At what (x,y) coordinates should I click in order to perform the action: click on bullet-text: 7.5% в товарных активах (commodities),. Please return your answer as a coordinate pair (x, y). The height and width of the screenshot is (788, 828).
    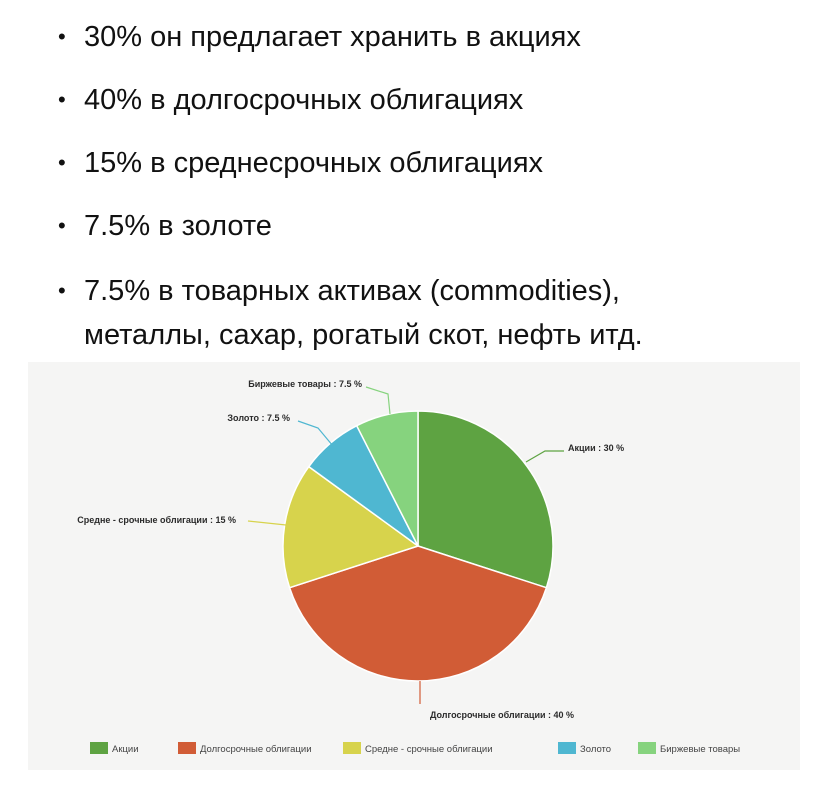
    Looking at the image, I should click on (352, 291).